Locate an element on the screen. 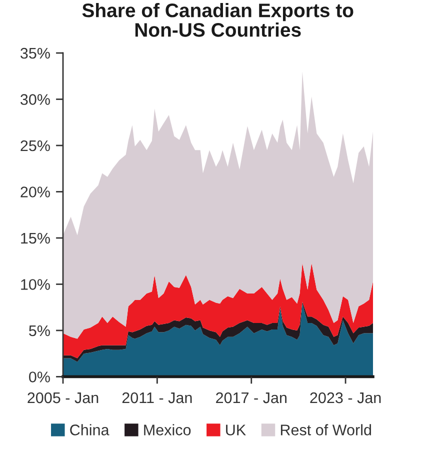 The width and height of the screenshot is (423, 455). chart-title: Share of Canadian Exports to Non-US Countries is located at coordinates (218, 20).